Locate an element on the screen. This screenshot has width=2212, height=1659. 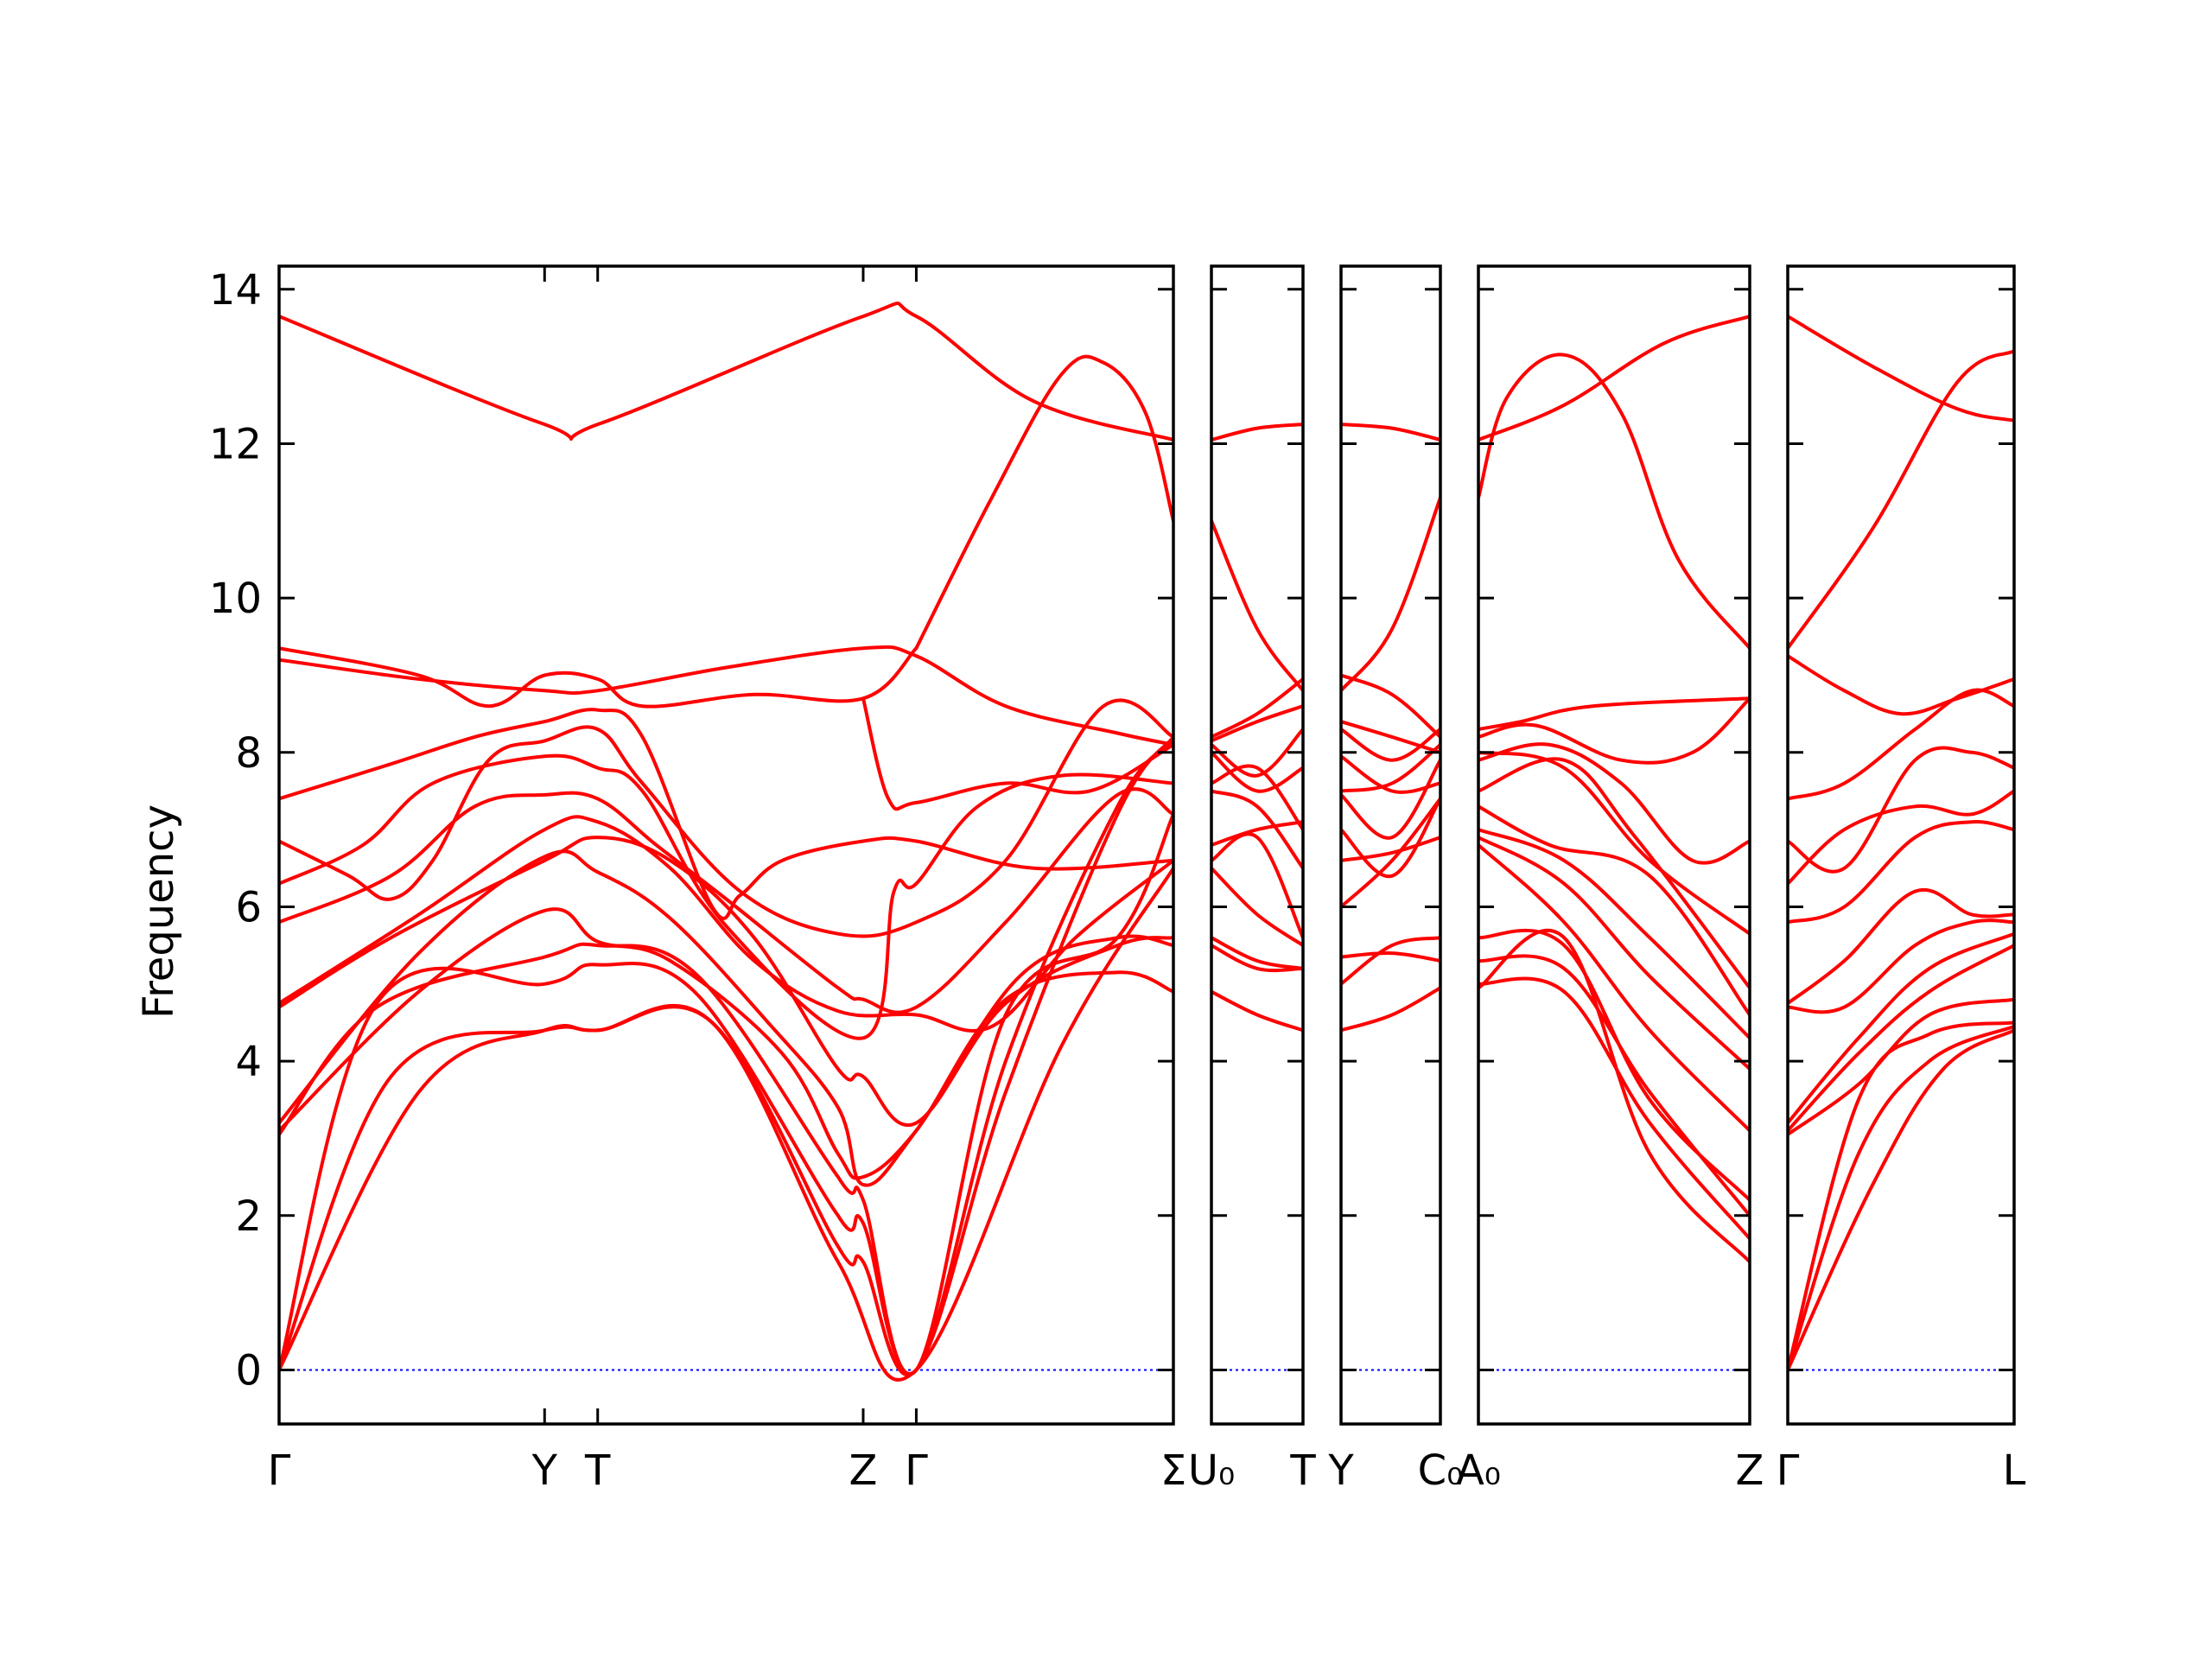
kpoint-label: C₀ is located at coordinates (1441, 1470).